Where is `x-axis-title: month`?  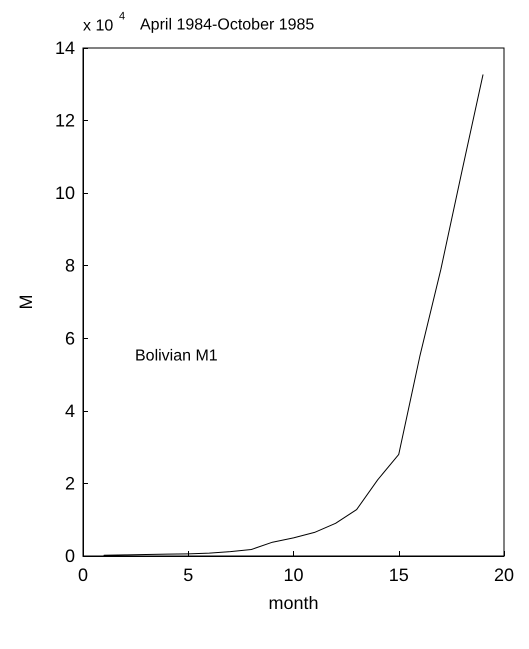
x-axis-title: month is located at coordinates (293, 603).